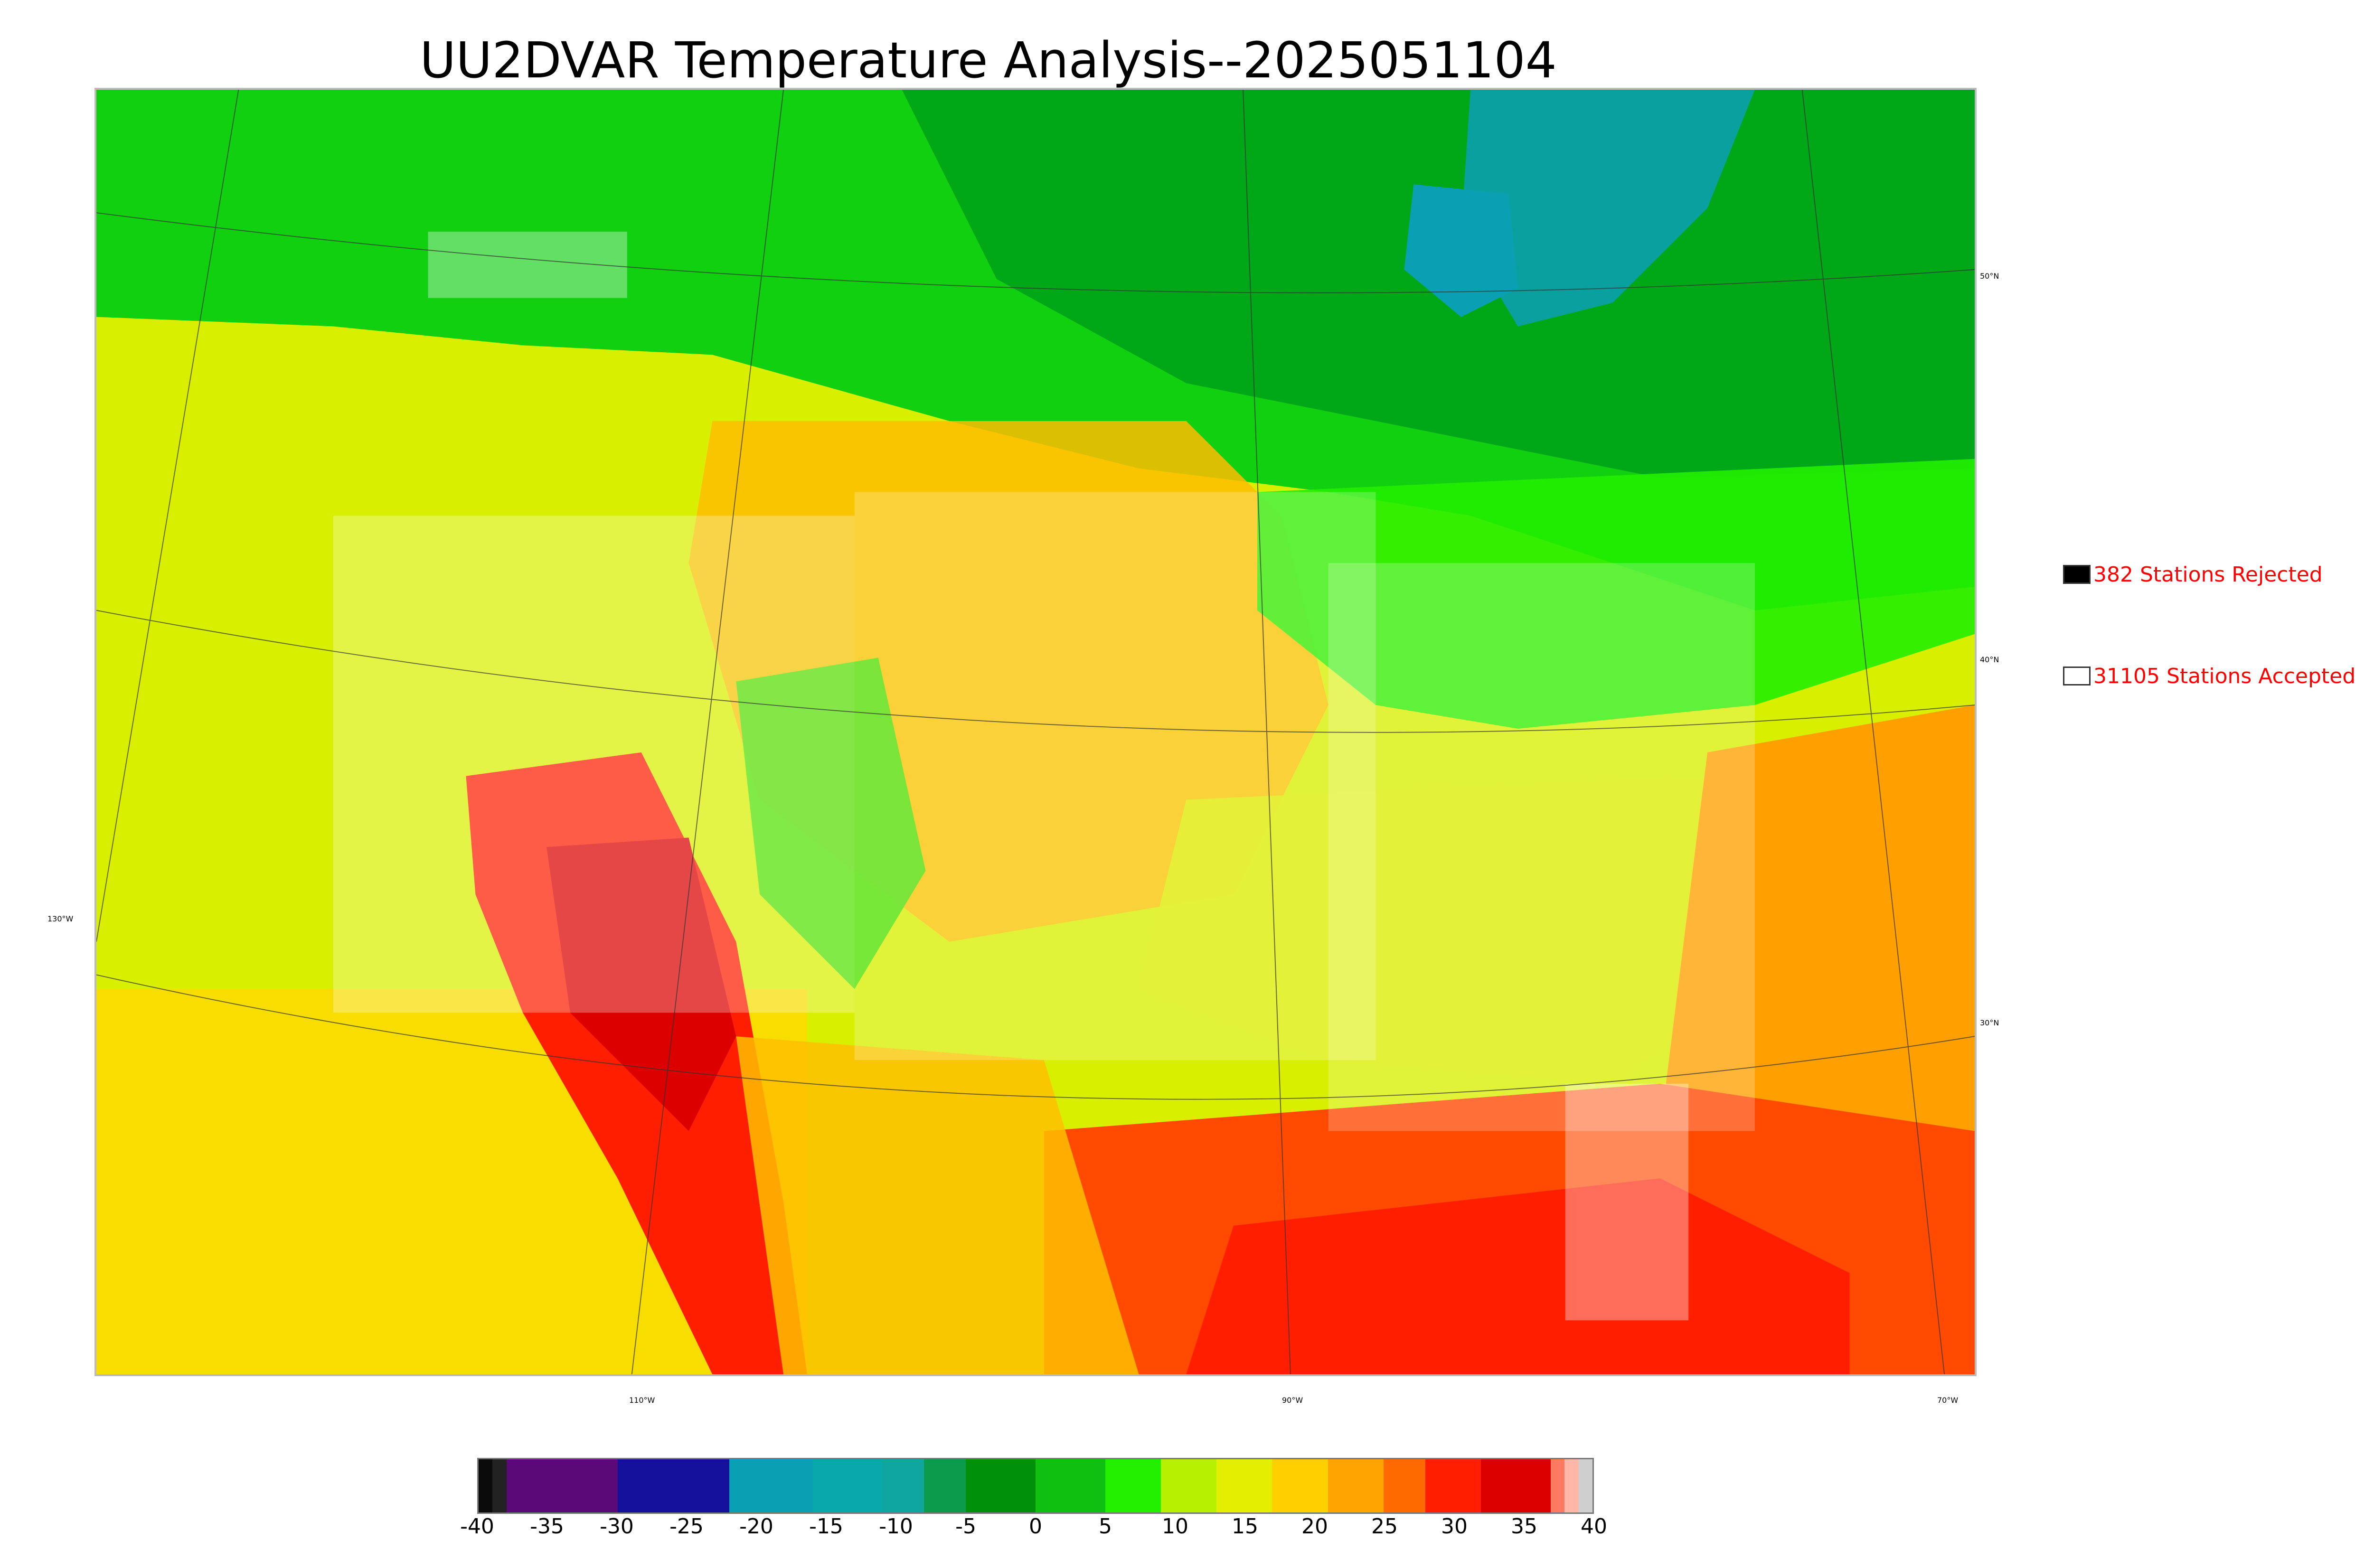 The image size is (2374, 1568). I want to click on temperature-colorbar, so click(1035, 1486).